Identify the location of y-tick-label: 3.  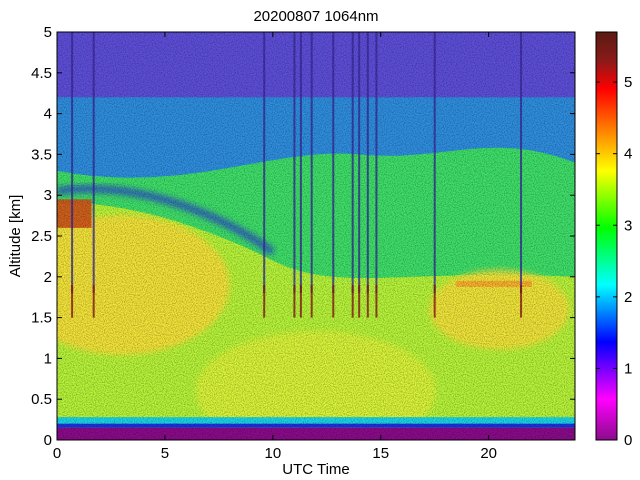
(48, 195).